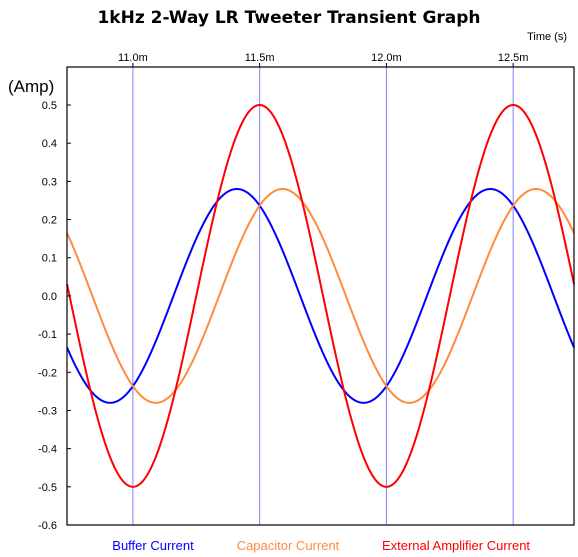 This screenshot has width=578, height=557. Describe the element at coordinates (49, 221) in the screenshot. I see `y-tick-label: 0.2` at that location.